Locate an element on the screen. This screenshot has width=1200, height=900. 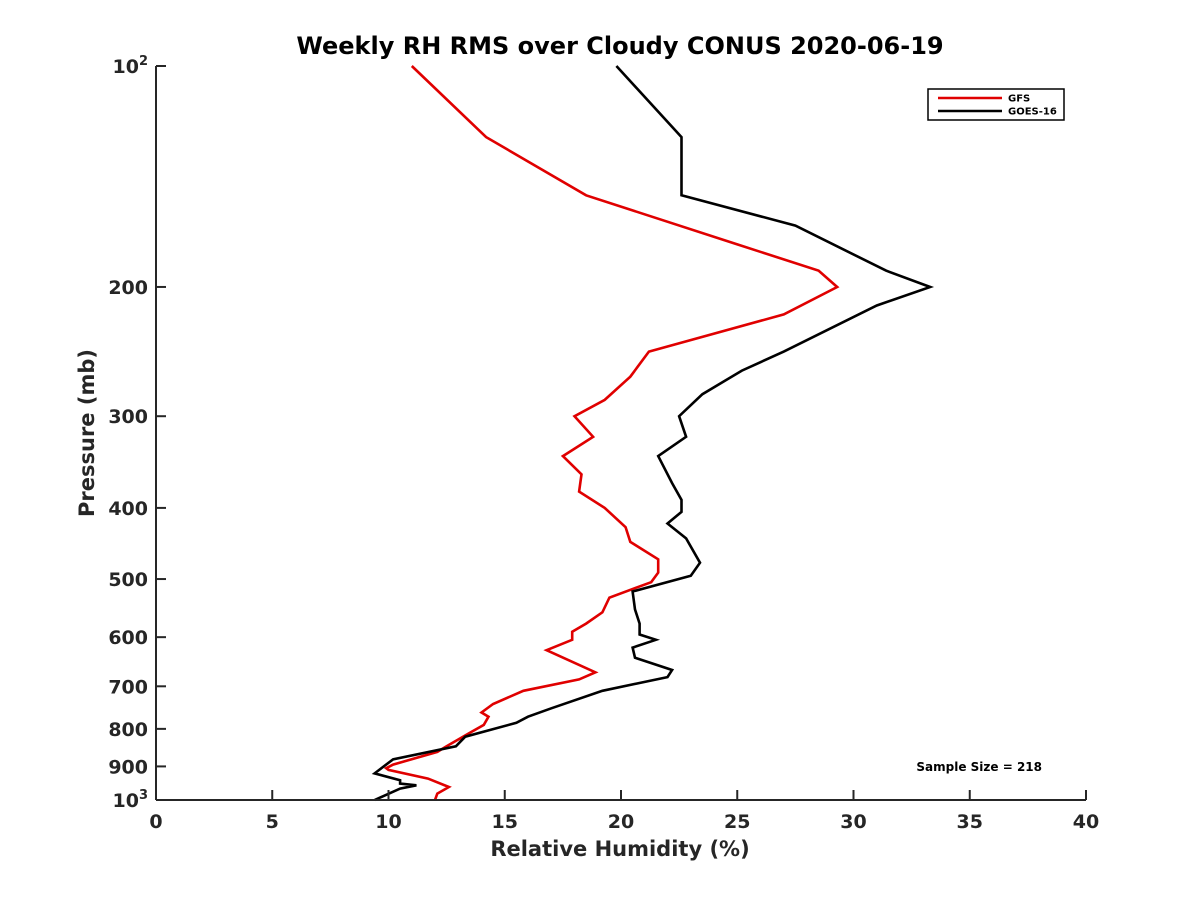
legend-label: GFS is located at coordinates (1019, 99).